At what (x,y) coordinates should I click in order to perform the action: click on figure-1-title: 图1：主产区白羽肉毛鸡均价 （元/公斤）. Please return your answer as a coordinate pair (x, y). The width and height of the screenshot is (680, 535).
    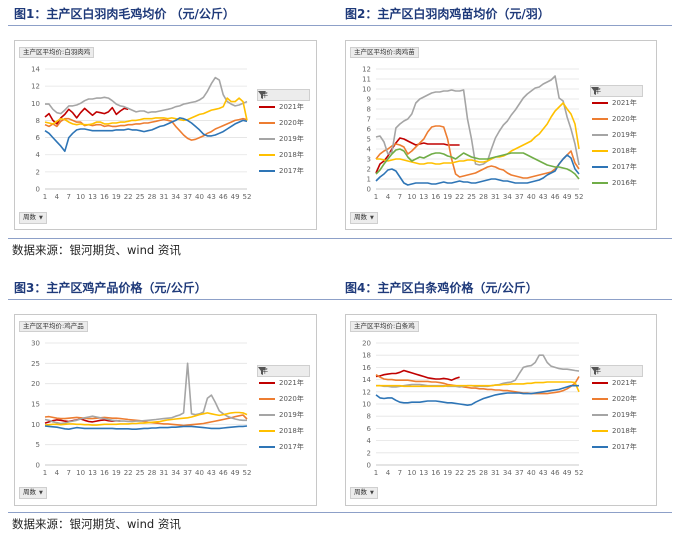
    Looking at the image, I should click on (124, 14).